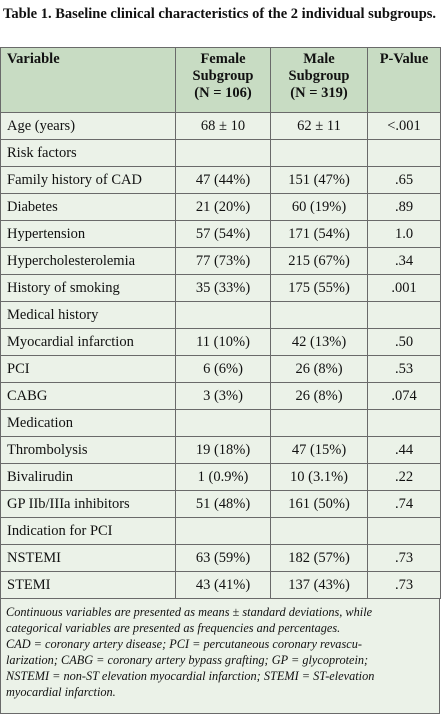 The image size is (441, 716). I want to click on cell: .22, so click(404, 477).